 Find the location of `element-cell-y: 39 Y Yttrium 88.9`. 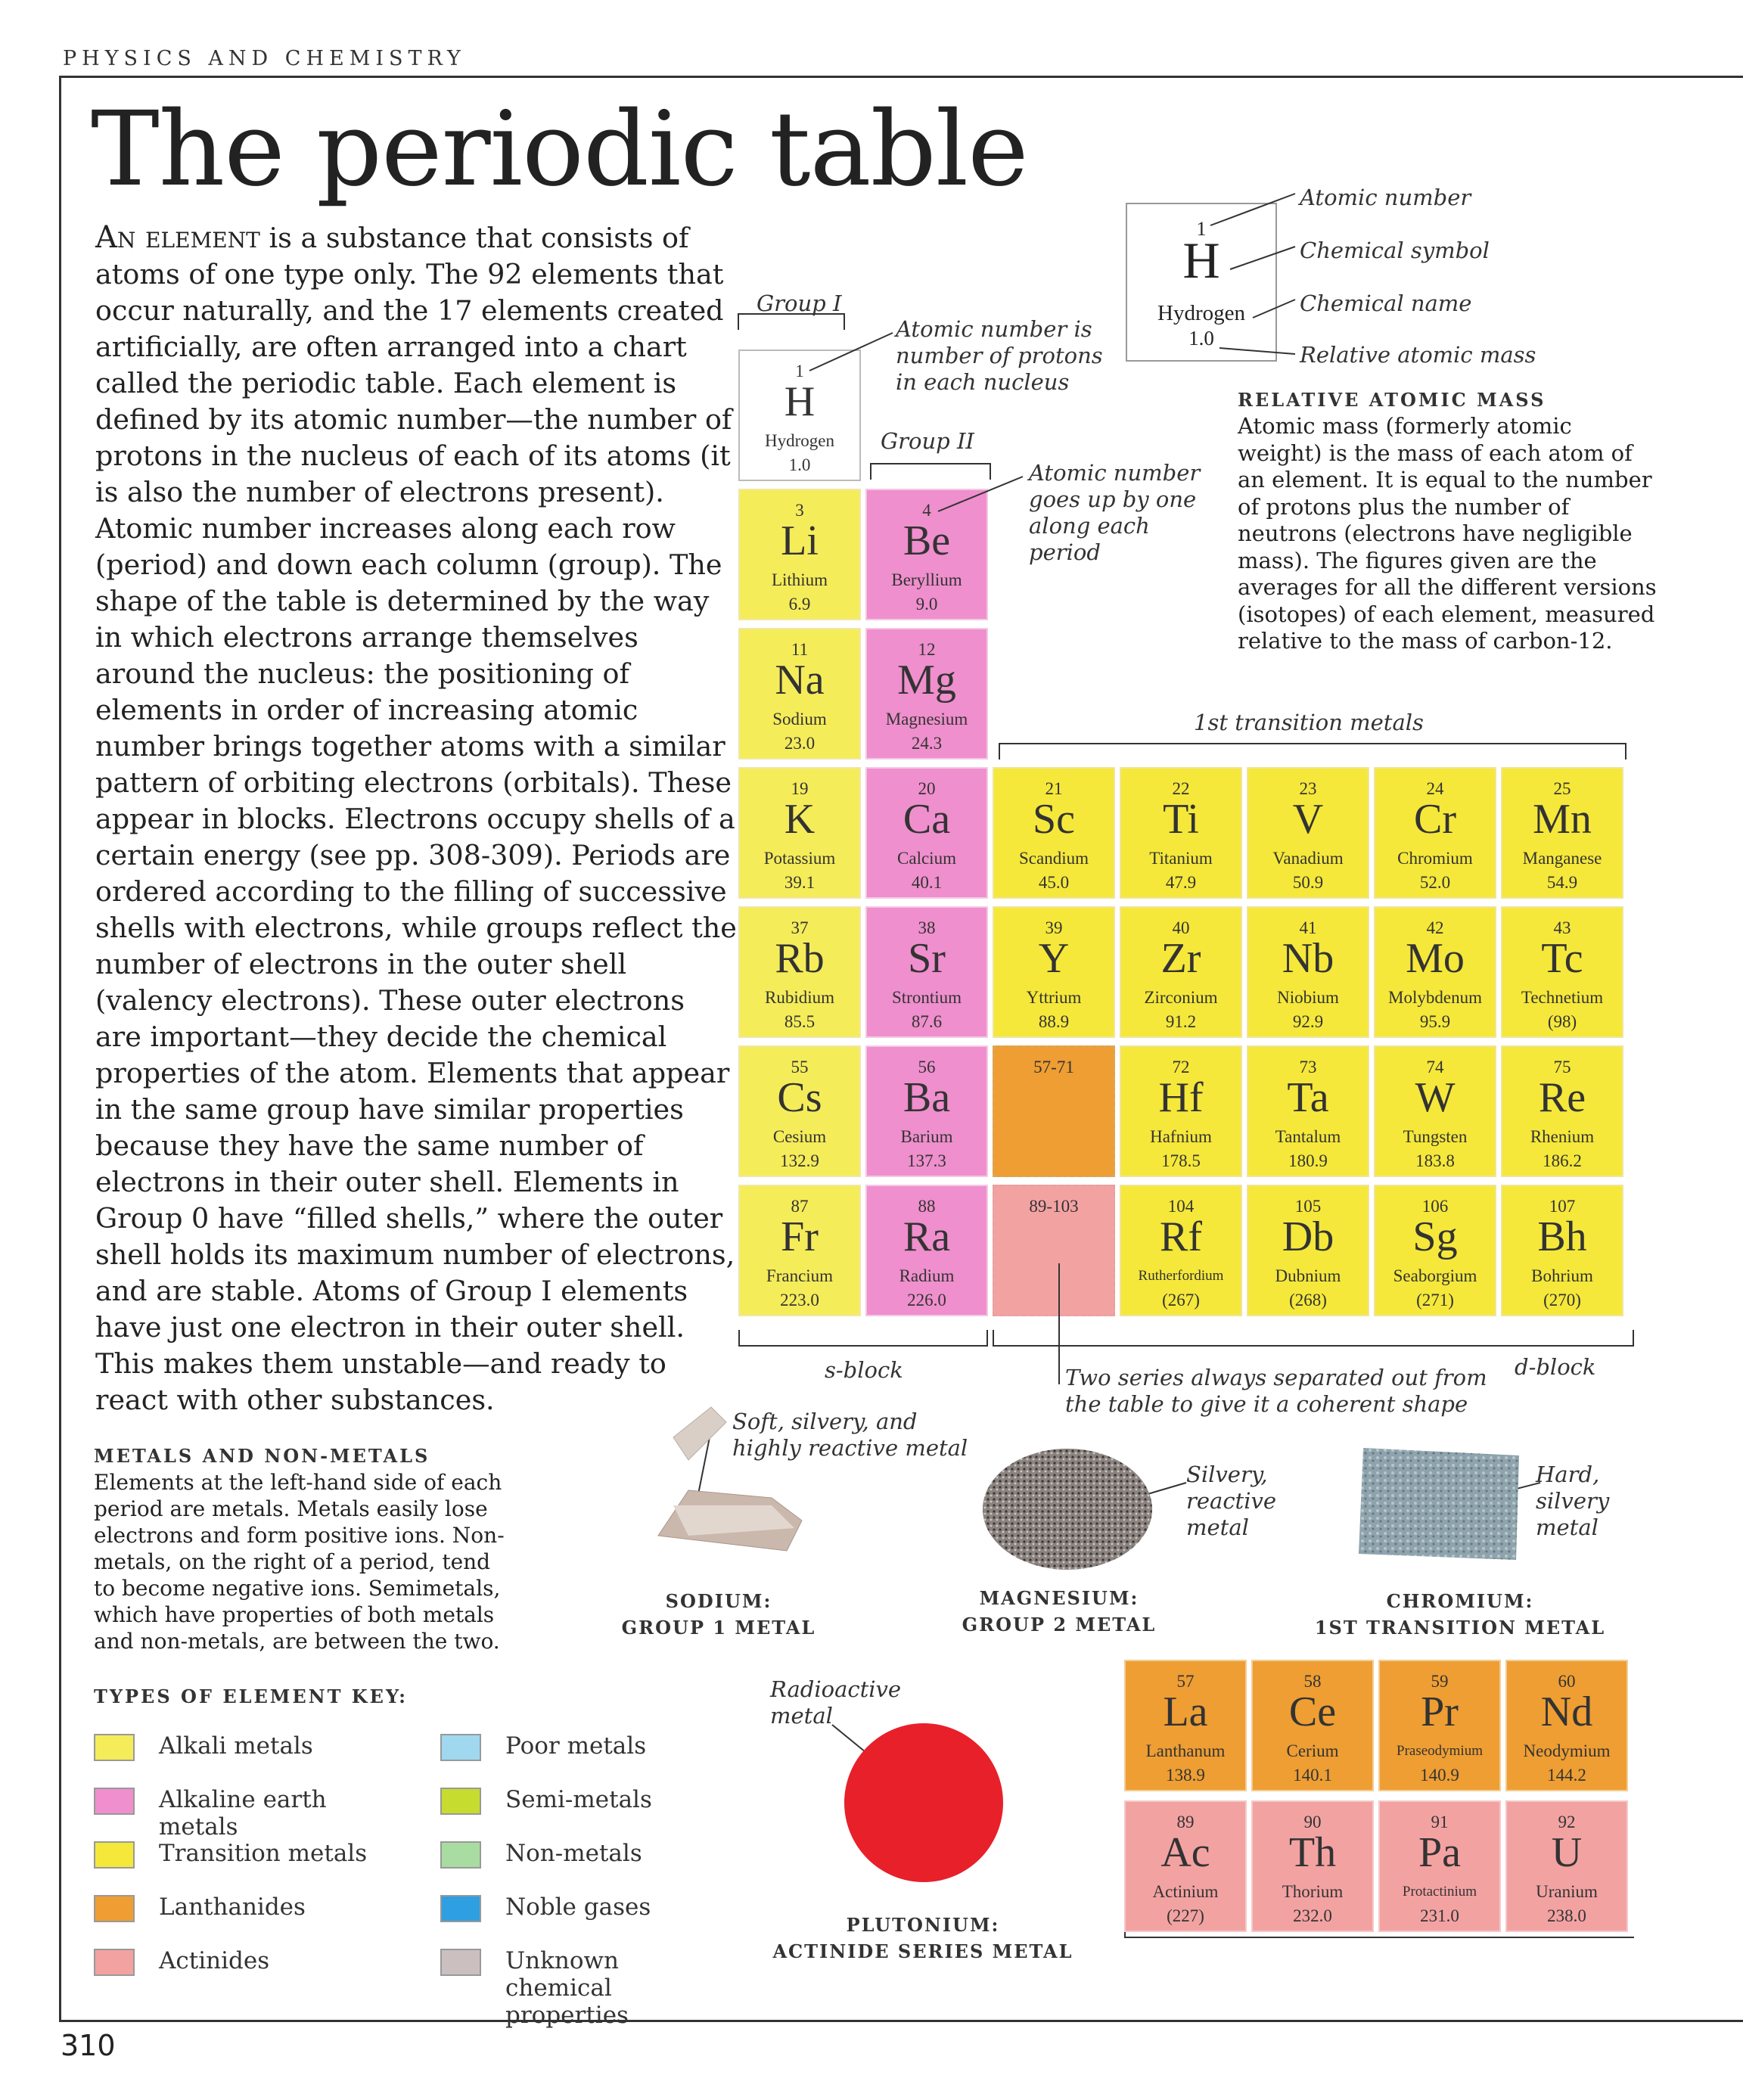

element-cell-y: 39 Y Yttrium 88.9 is located at coordinates (1054, 972).